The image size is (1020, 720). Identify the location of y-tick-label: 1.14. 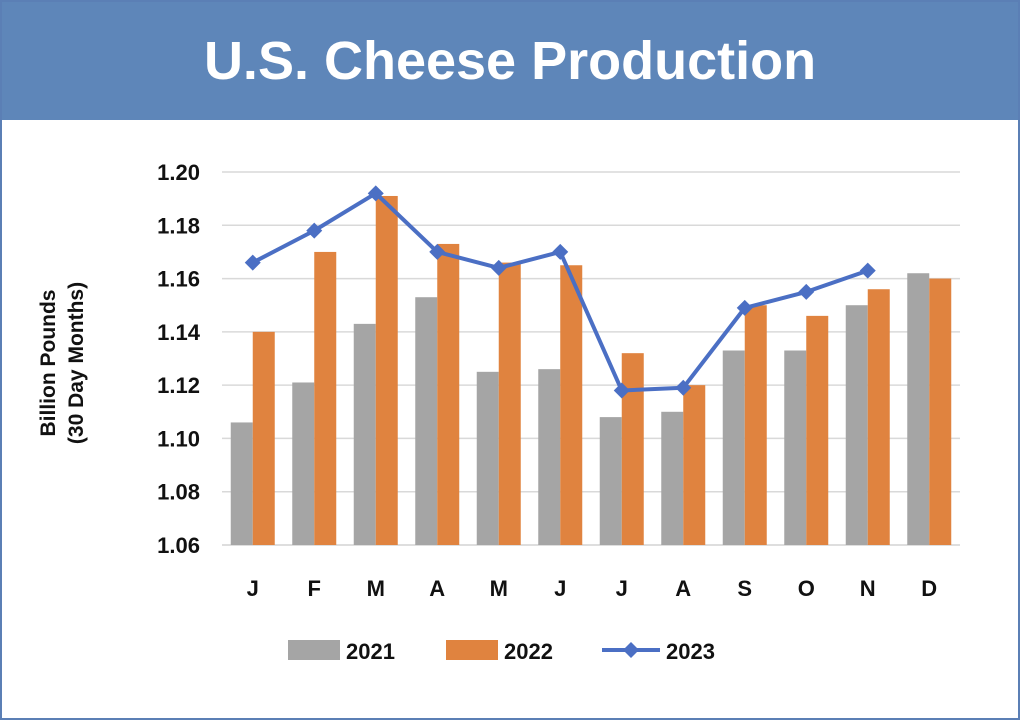
(179, 332).